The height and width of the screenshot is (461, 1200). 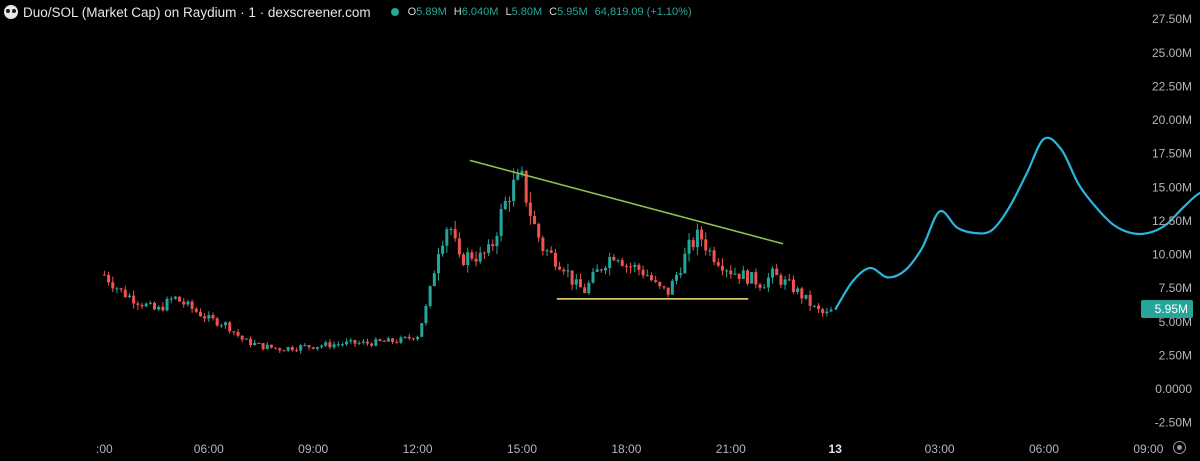 I want to click on y-tick-label: 5.00M, so click(x=1175, y=322).